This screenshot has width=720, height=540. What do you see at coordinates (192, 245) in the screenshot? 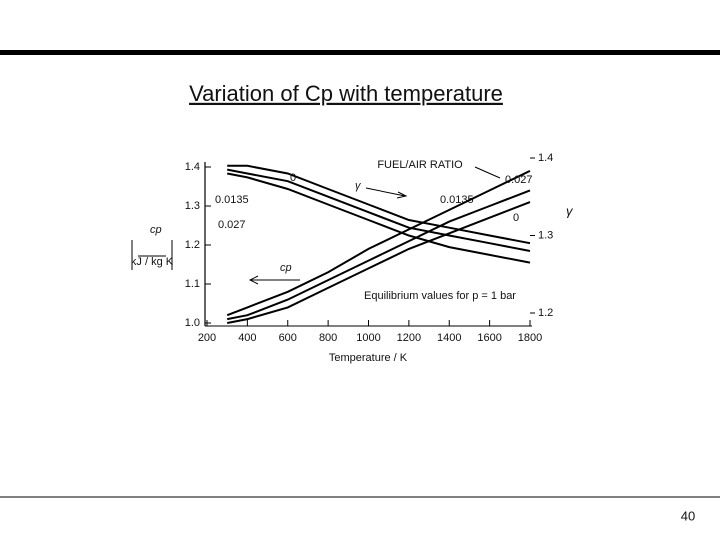
I see `y-tick-label: 1.2` at bounding box center [192, 245].